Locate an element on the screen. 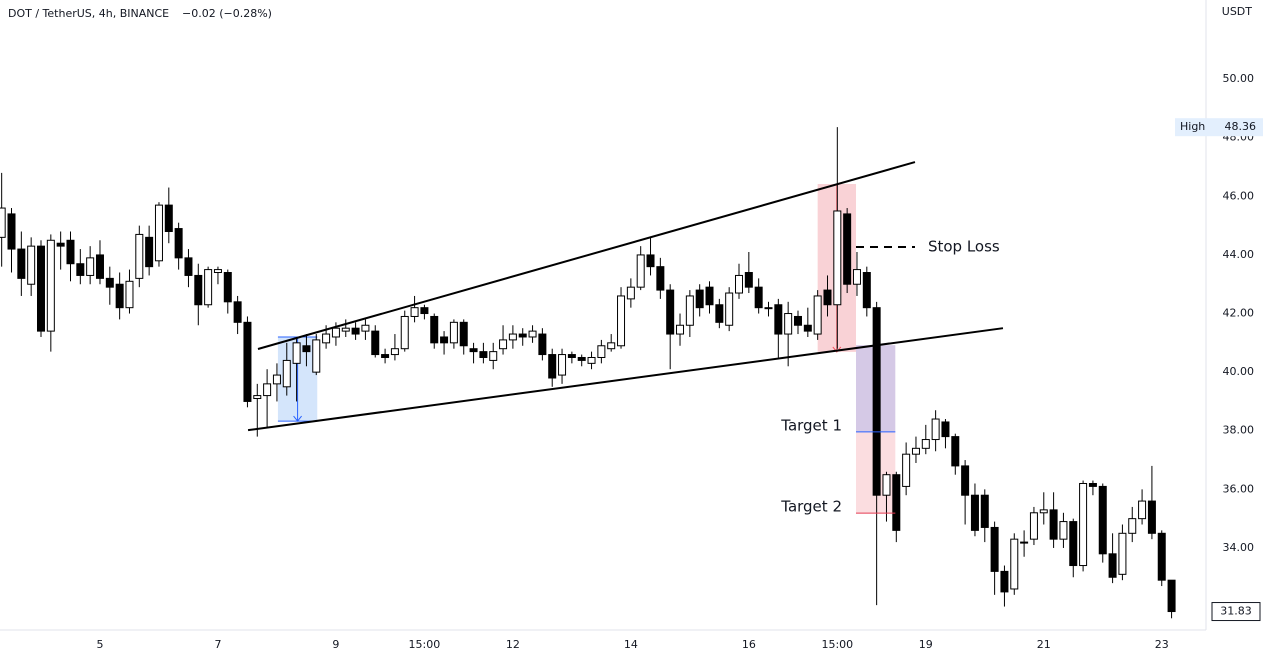  x-tick-label: 7 is located at coordinates (217, 644).